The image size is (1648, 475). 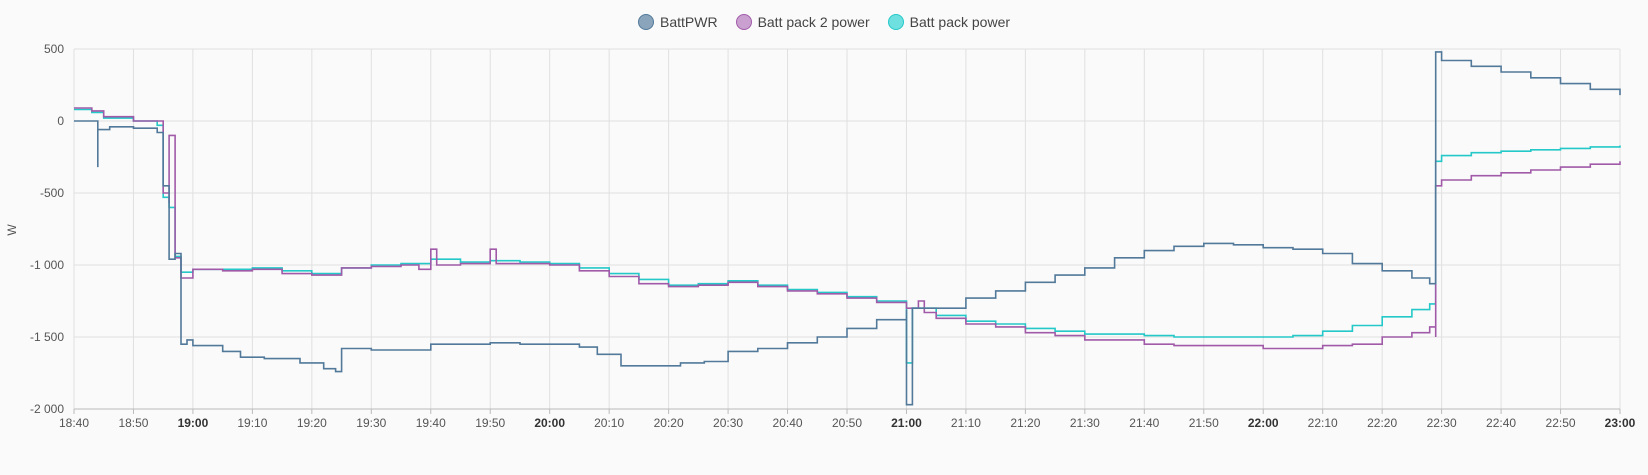 I want to click on x-tick-label: 22:20, so click(x=1382, y=423).